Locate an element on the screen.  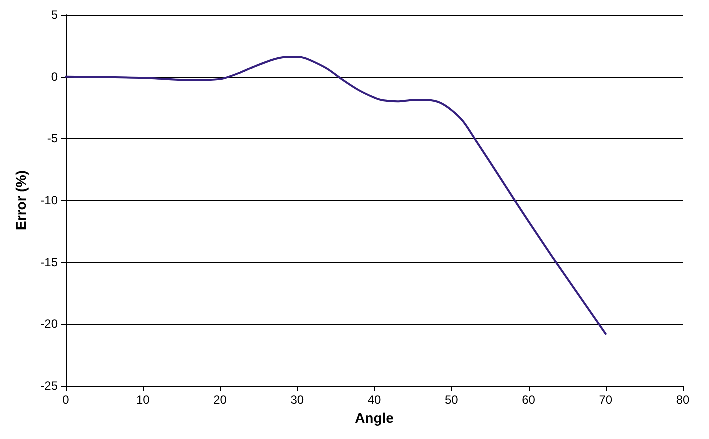
y-tick-label: -25 is located at coordinates (49, 386).